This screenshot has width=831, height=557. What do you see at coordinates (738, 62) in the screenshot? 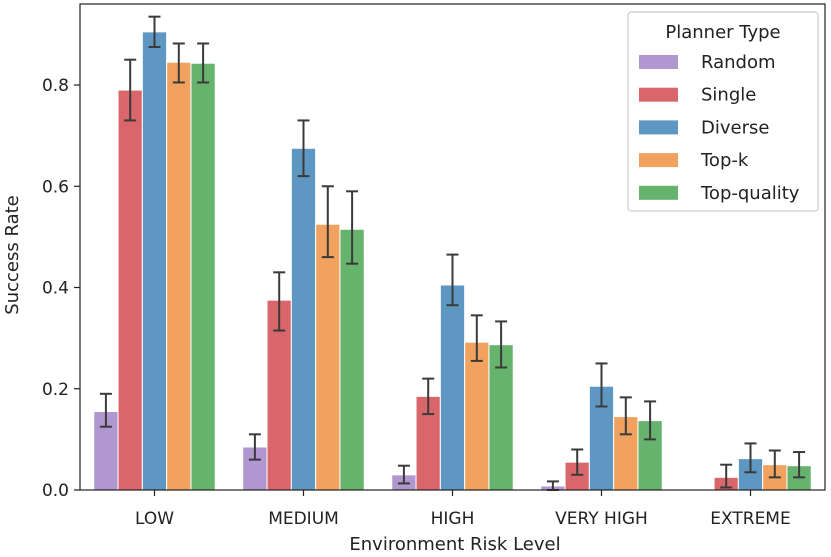
I see `legend-label: Random` at bounding box center [738, 62].